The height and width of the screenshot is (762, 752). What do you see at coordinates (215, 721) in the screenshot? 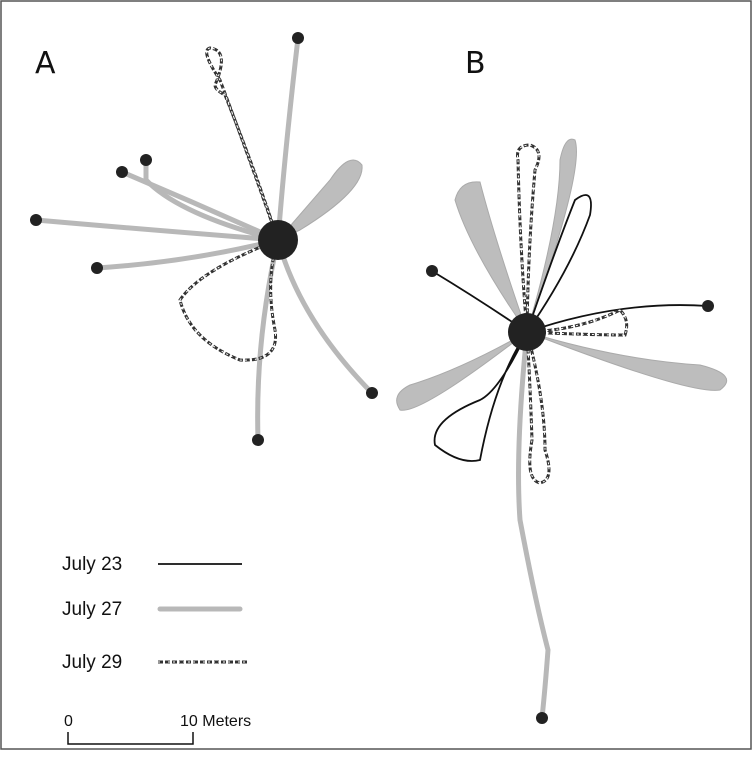
I see `scale-label: 10 Meters` at bounding box center [215, 721].